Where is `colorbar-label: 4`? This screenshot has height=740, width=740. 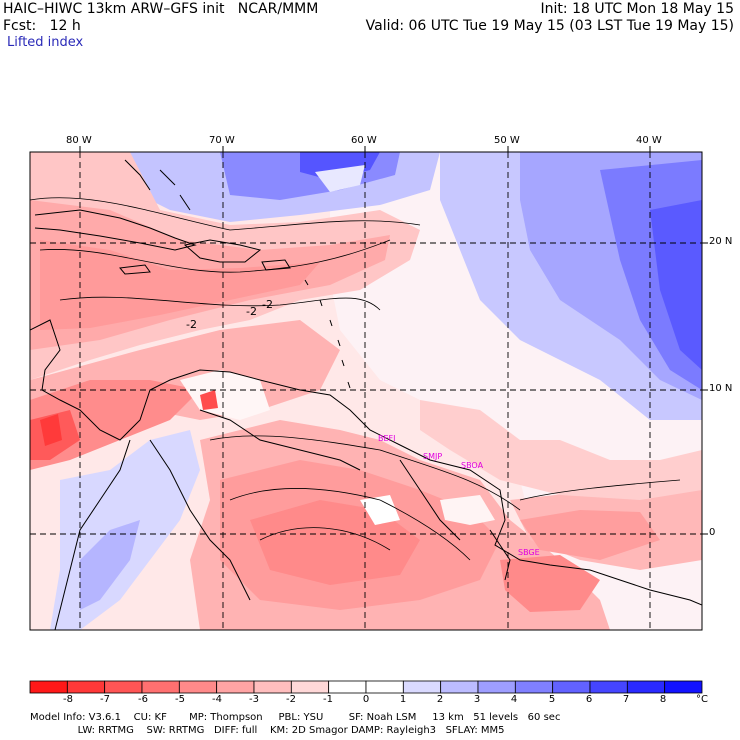
colorbar-label: 4 is located at coordinates (514, 699).